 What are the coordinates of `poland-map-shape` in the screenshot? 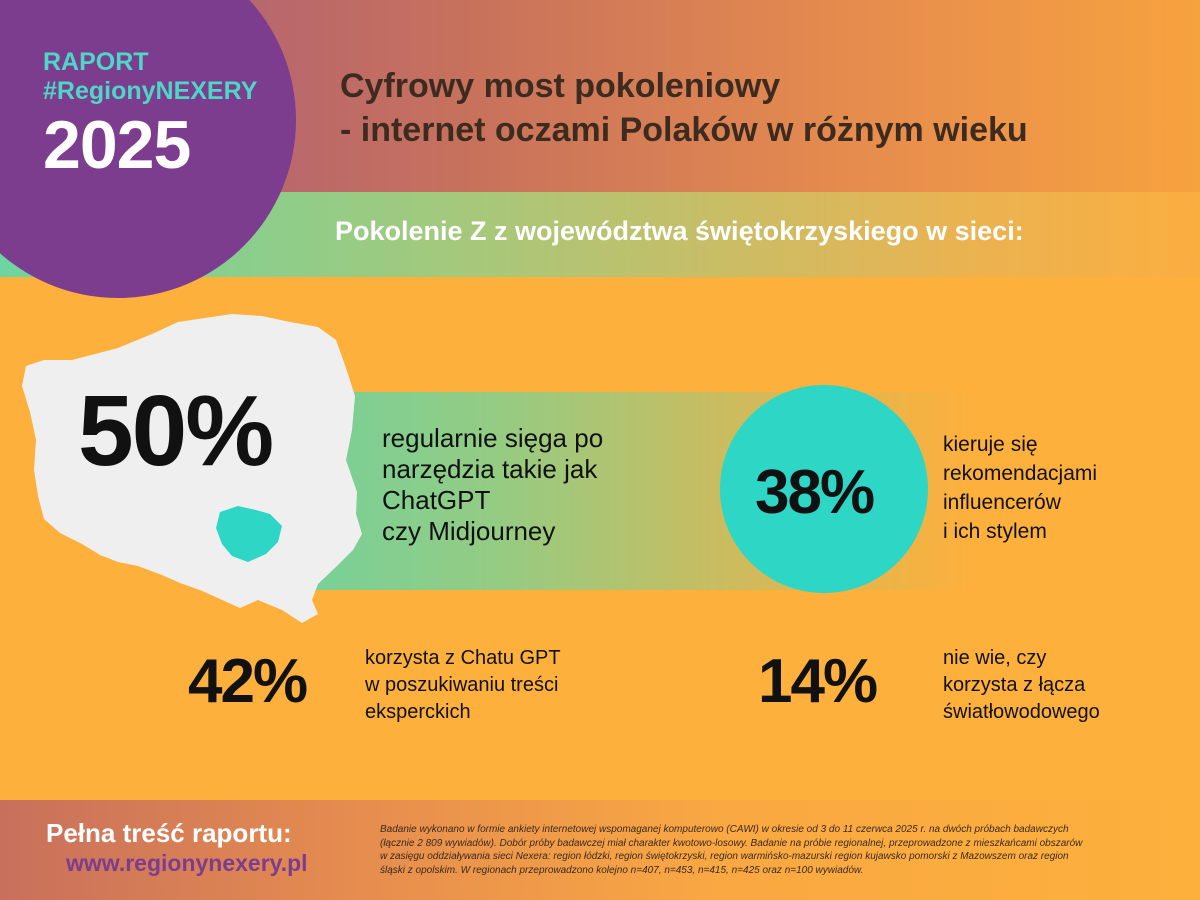 It's located at (192, 468).